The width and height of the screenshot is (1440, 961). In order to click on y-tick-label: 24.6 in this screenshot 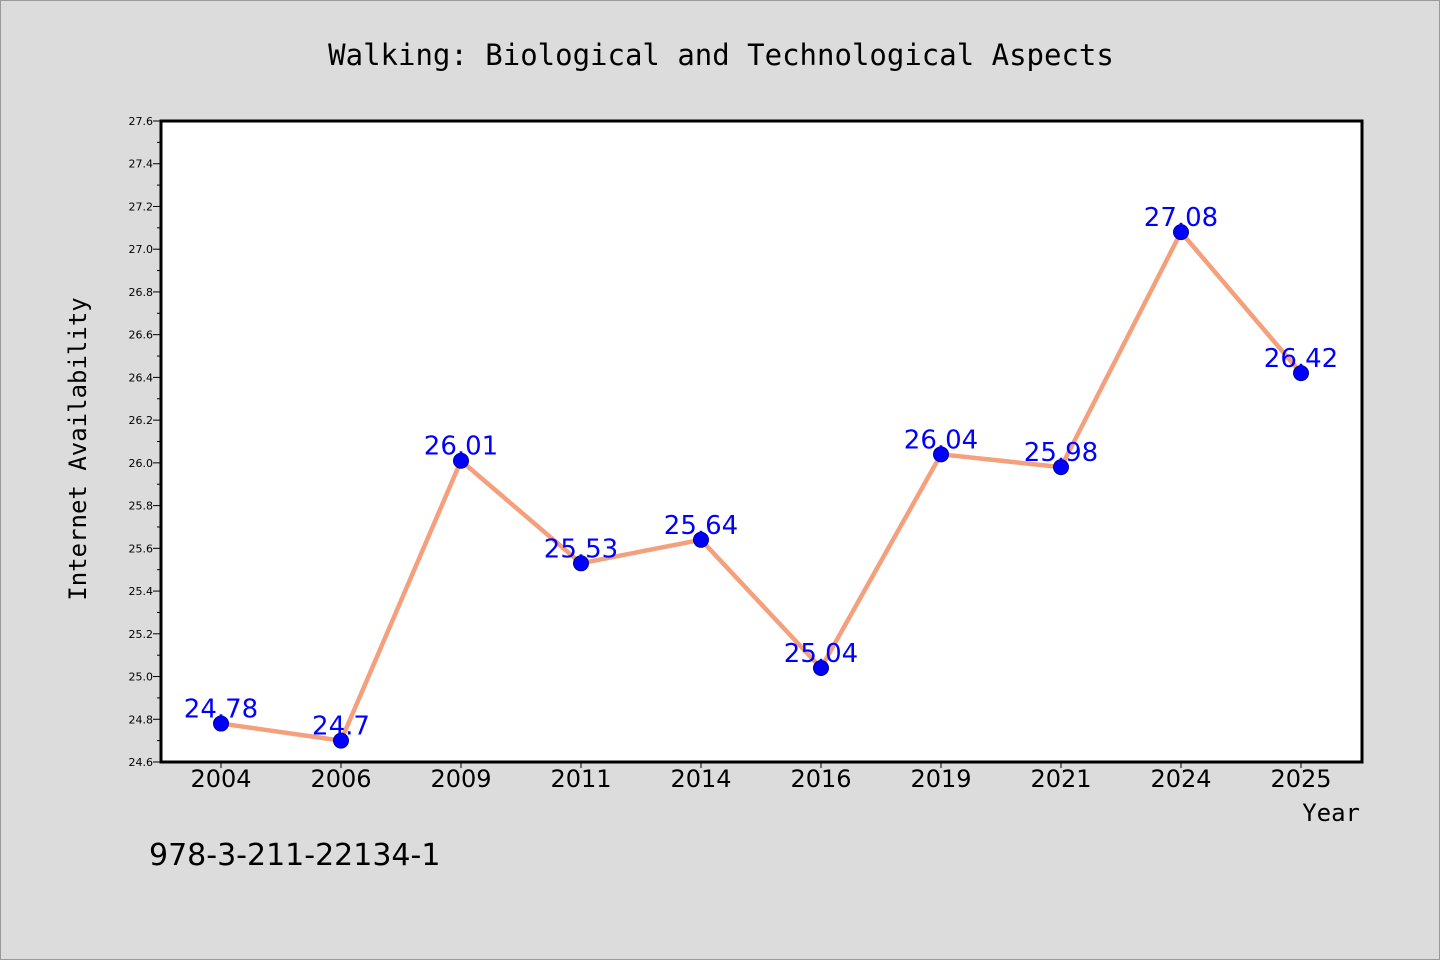, I will do `click(141, 762)`.